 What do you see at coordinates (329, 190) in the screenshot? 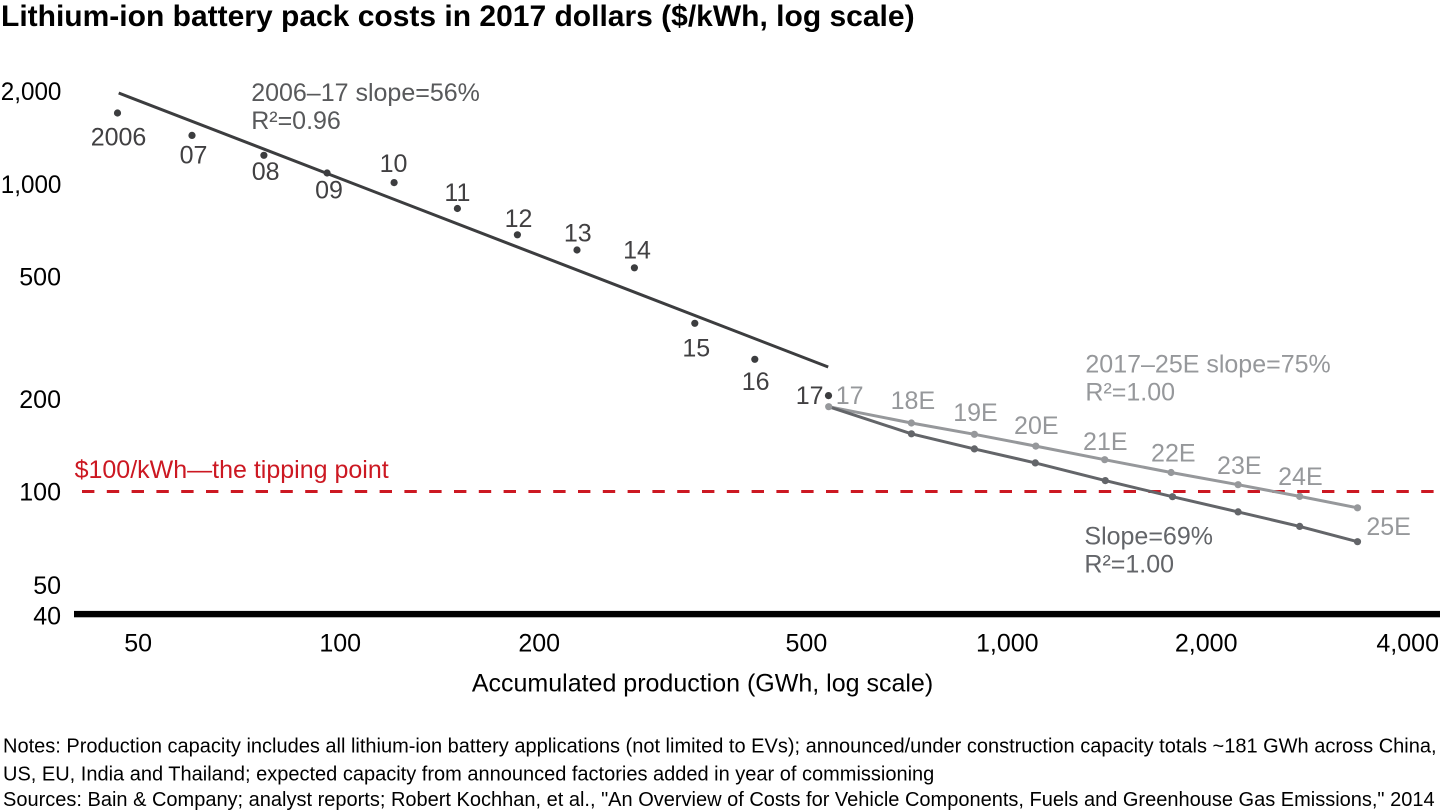
I see `svg-text: 09` at bounding box center [329, 190].